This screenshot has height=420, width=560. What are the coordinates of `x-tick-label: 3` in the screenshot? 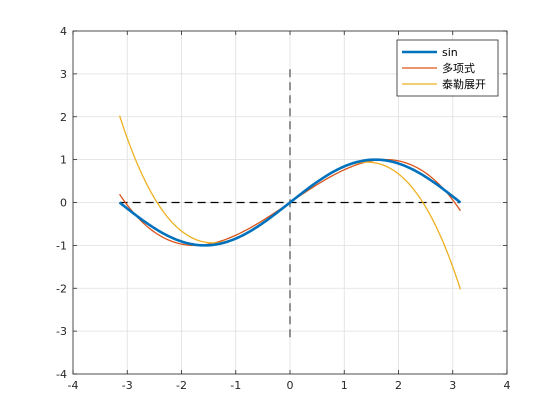 It's located at (452, 385).